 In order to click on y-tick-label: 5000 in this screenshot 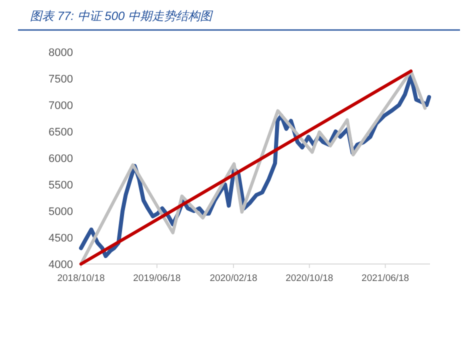, I will do `click(60, 212)`.